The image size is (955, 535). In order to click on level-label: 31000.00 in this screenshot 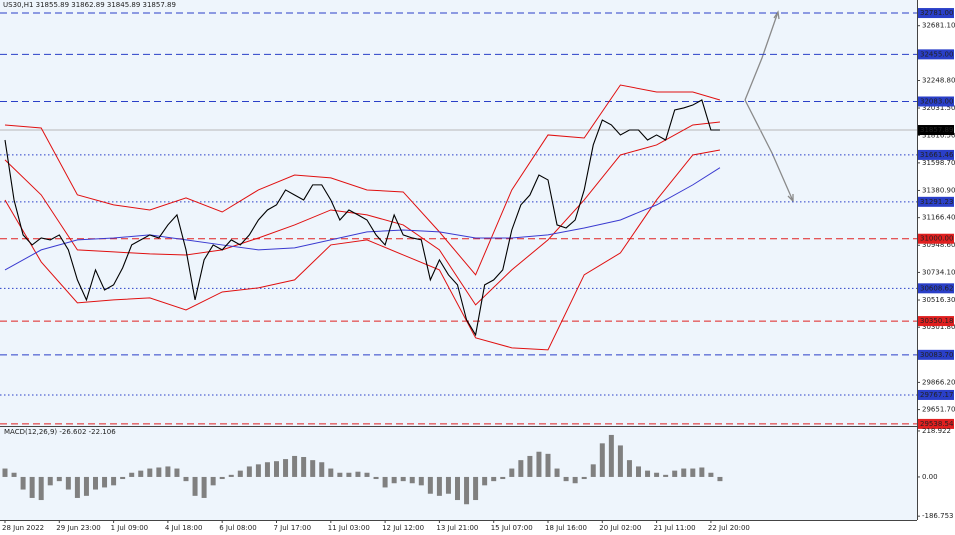, I will do `click(936, 239)`.